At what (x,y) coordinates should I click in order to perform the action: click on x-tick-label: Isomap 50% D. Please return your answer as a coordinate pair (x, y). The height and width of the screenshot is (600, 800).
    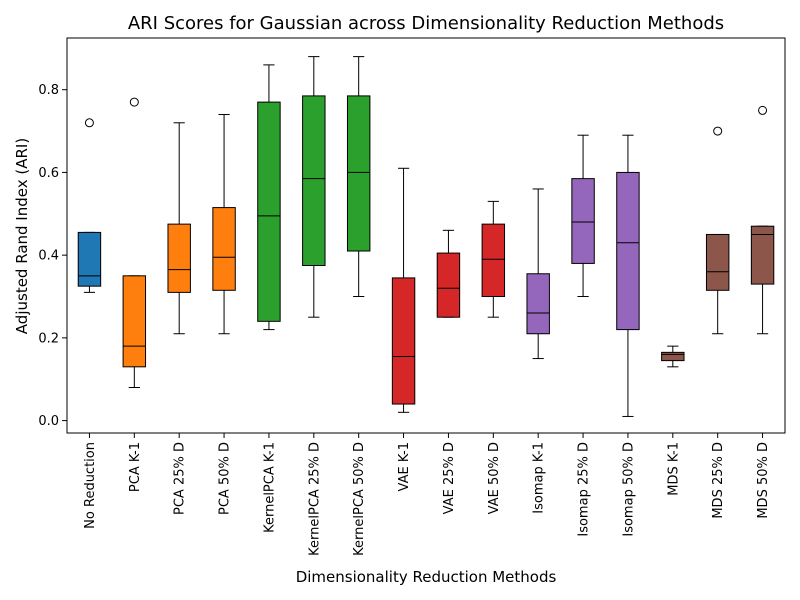
    Looking at the image, I should click on (628, 489).